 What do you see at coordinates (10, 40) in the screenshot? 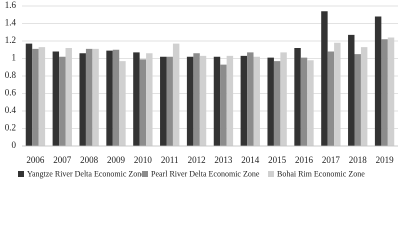
I see `y-tick-label: 1.2` at bounding box center [10, 40].